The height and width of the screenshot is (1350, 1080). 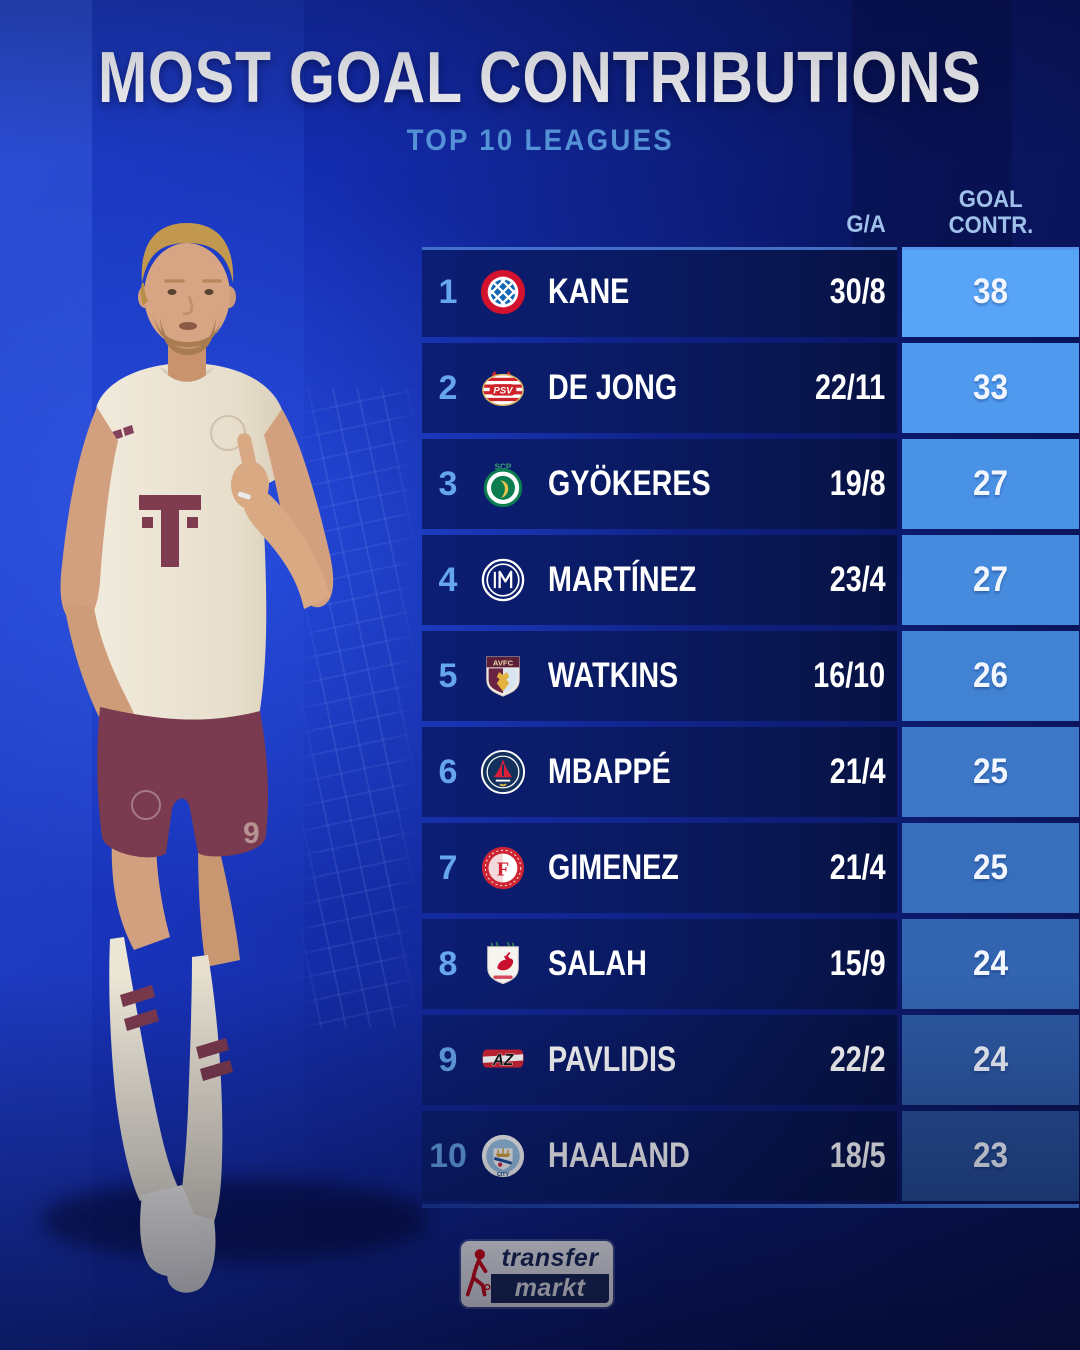 I want to click on table-row: 1 KANE 30/8 38, so click(x=750, y=292).